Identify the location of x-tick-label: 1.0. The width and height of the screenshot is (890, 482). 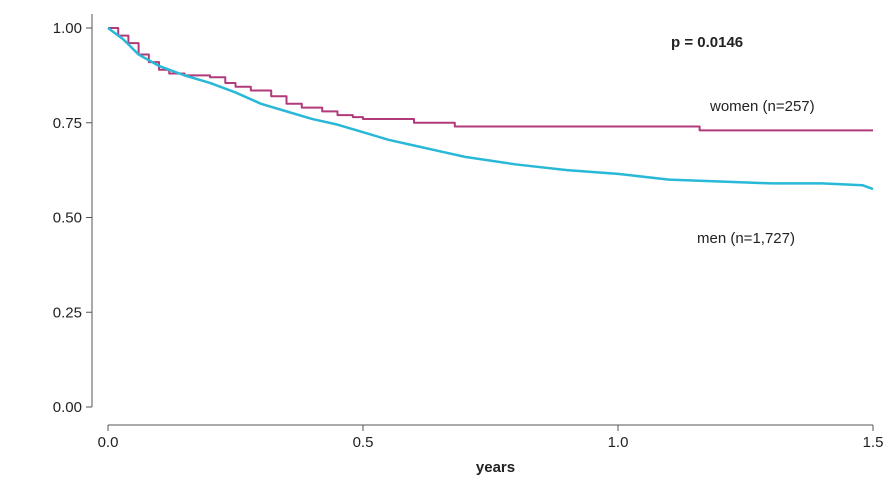
(618, 442).